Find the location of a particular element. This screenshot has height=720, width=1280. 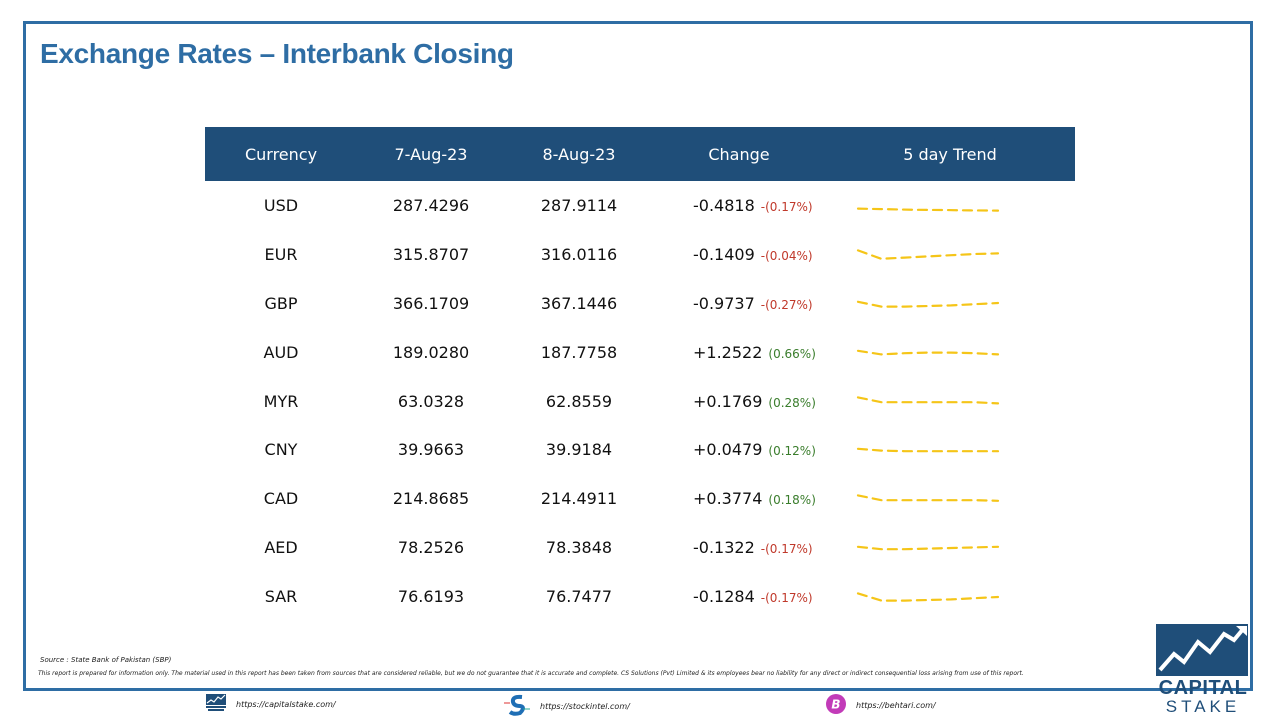

svg-text: B is located at coordinates (835, 705).